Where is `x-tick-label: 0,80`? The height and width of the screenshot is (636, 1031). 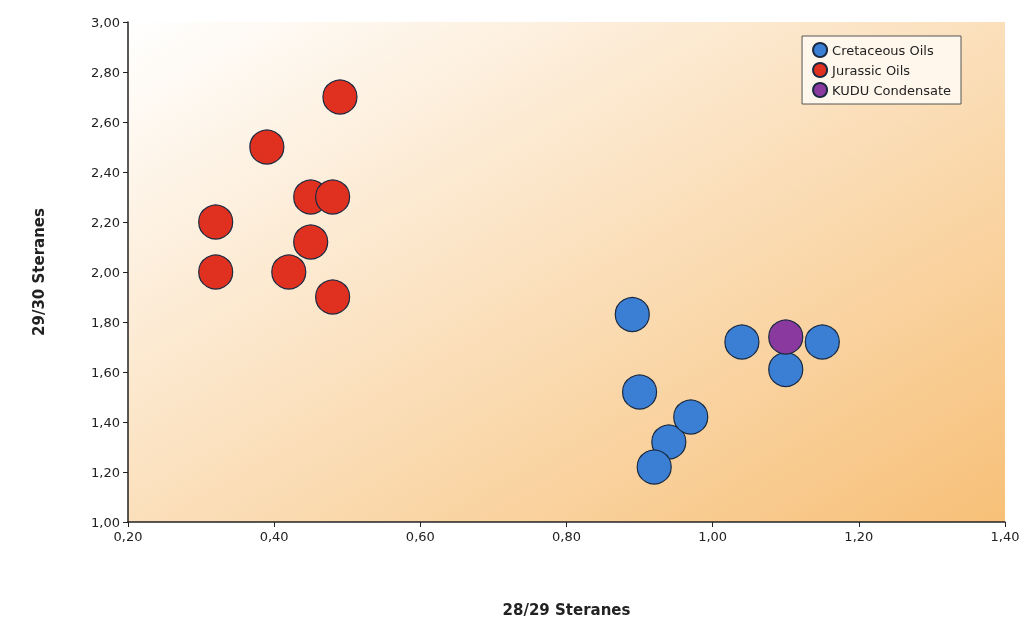
x-tick-label: 0,80 is located at coordinates (566, 536).